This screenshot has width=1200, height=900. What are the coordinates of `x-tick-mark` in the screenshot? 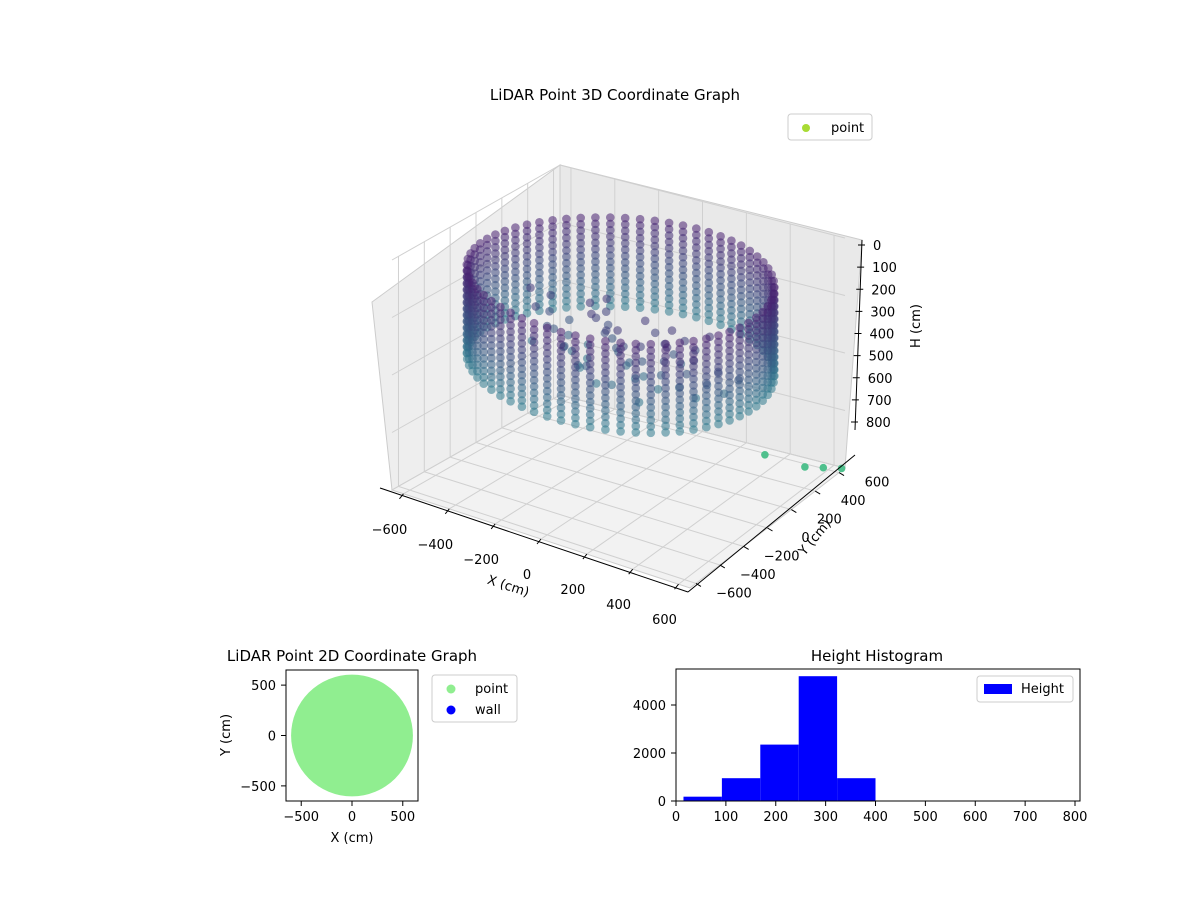 It's located at (539, 541).